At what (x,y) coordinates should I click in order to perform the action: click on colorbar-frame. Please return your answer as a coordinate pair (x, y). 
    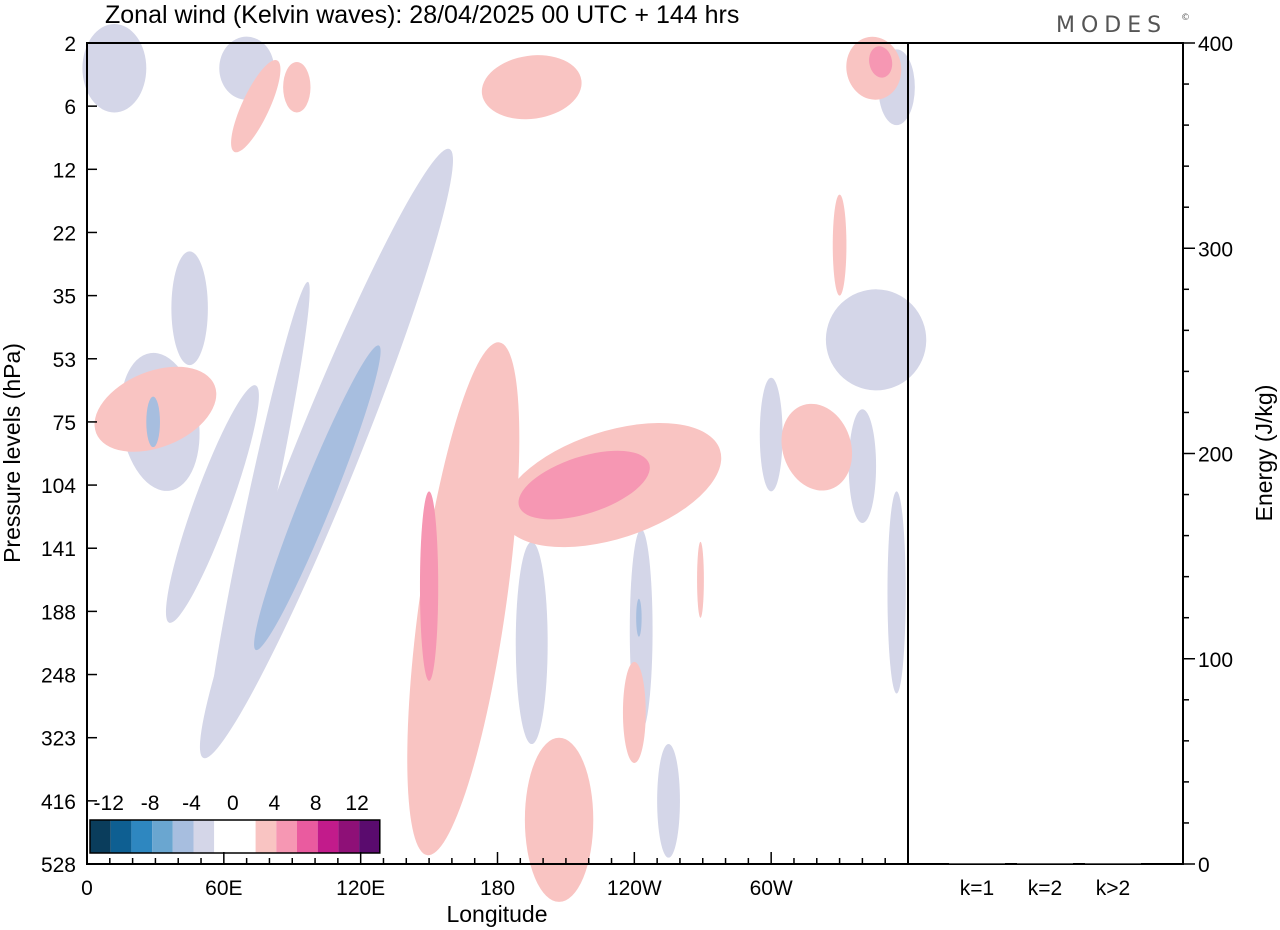
    Looking at the image, I should click on (235, 836).